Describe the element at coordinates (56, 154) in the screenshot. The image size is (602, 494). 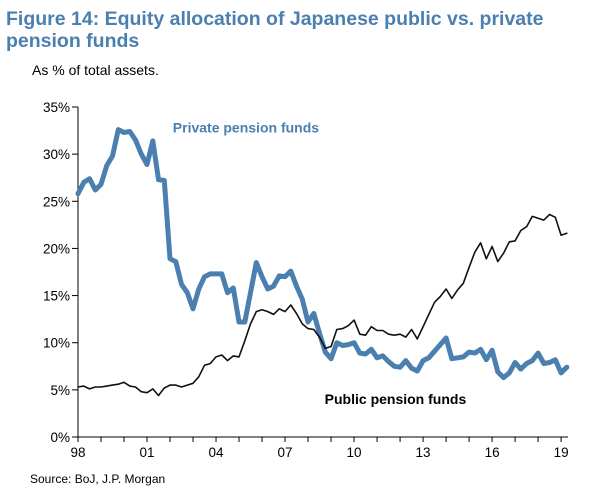
I see `y-tick-label: 30%` at that location.